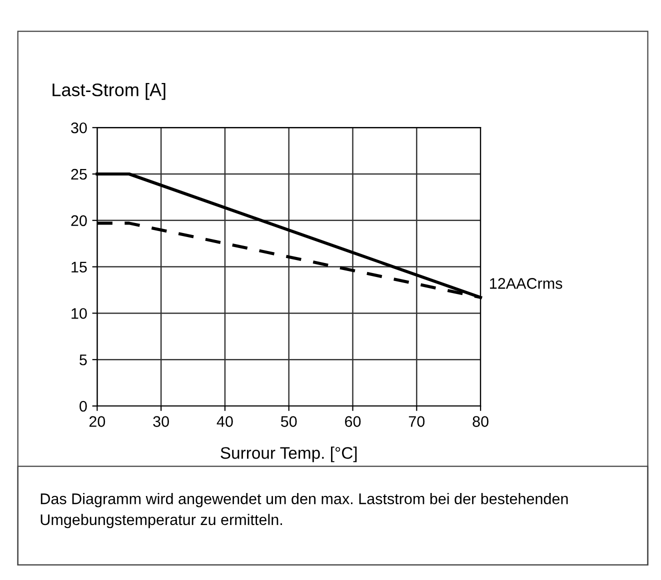 The height and width of the screenshot is (580, 661). What do you see at coordinates (109, 91) in the screenshot?
I see `y-axis-title: Last-Strom [A]` at bounding box center [109, 91].